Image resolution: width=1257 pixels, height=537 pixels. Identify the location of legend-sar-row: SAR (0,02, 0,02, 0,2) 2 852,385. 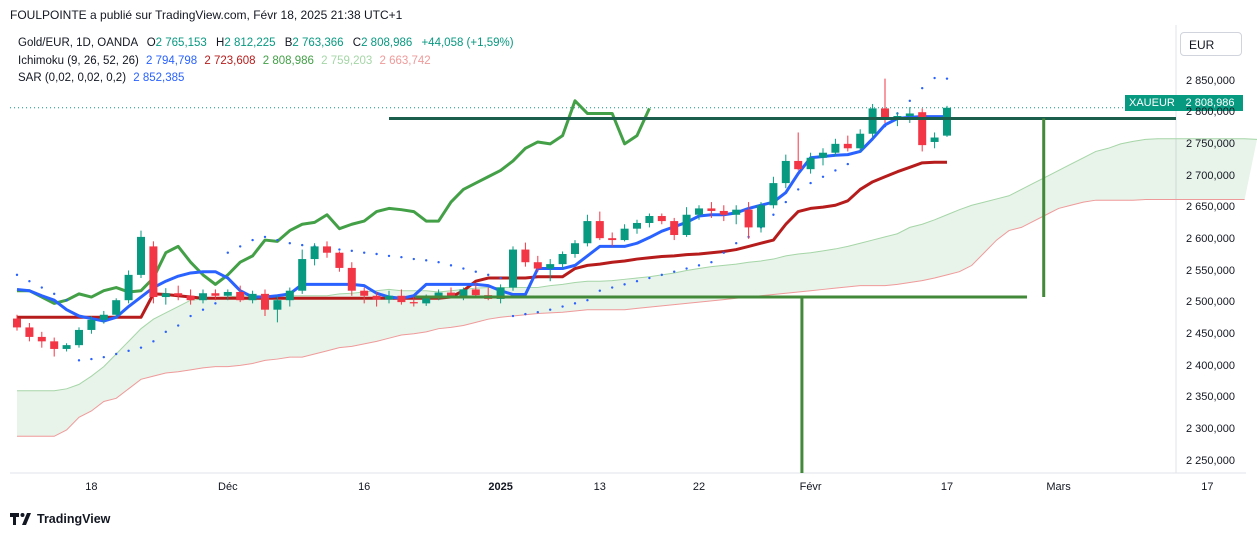
(266, 79).